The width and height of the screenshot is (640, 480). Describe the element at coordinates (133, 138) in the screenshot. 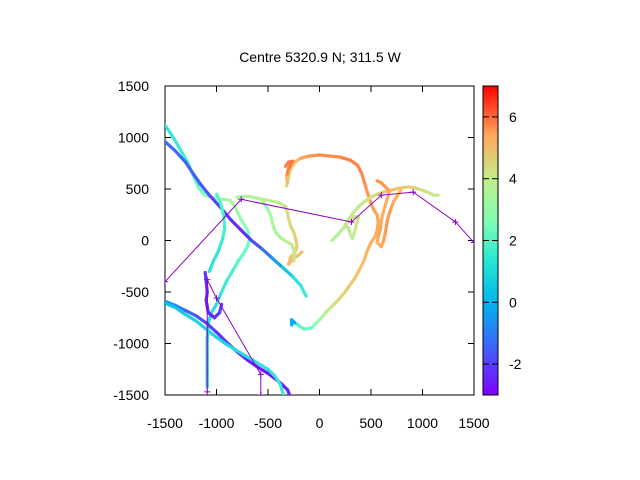

I see `y-tick-label: 1000` at that location.